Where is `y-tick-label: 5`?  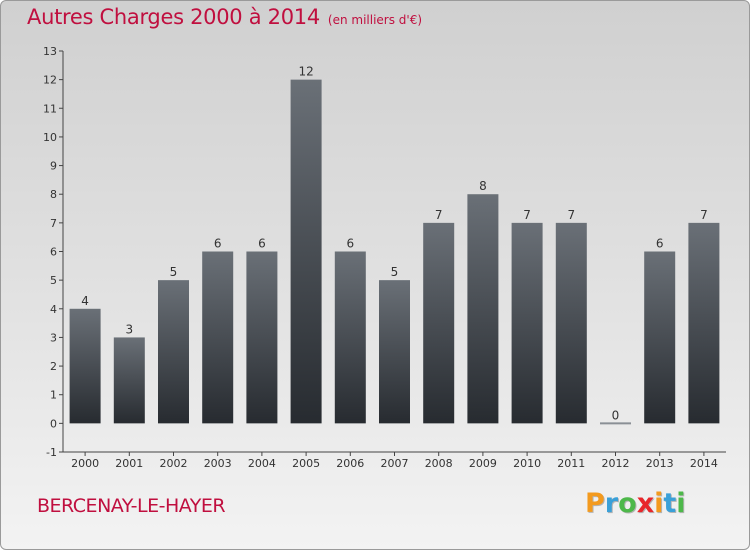
y-tick-label: 5 is located at coordinates (53, 280).